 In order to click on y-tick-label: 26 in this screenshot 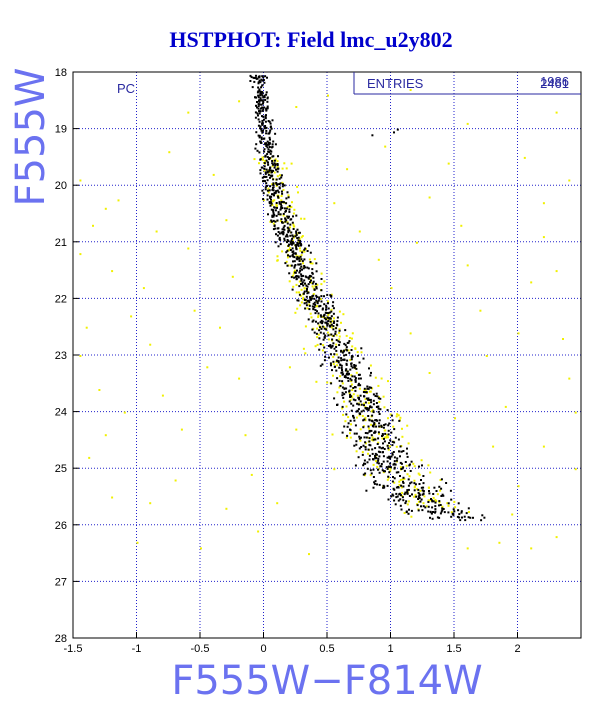, I will do `click(61, 526)`.